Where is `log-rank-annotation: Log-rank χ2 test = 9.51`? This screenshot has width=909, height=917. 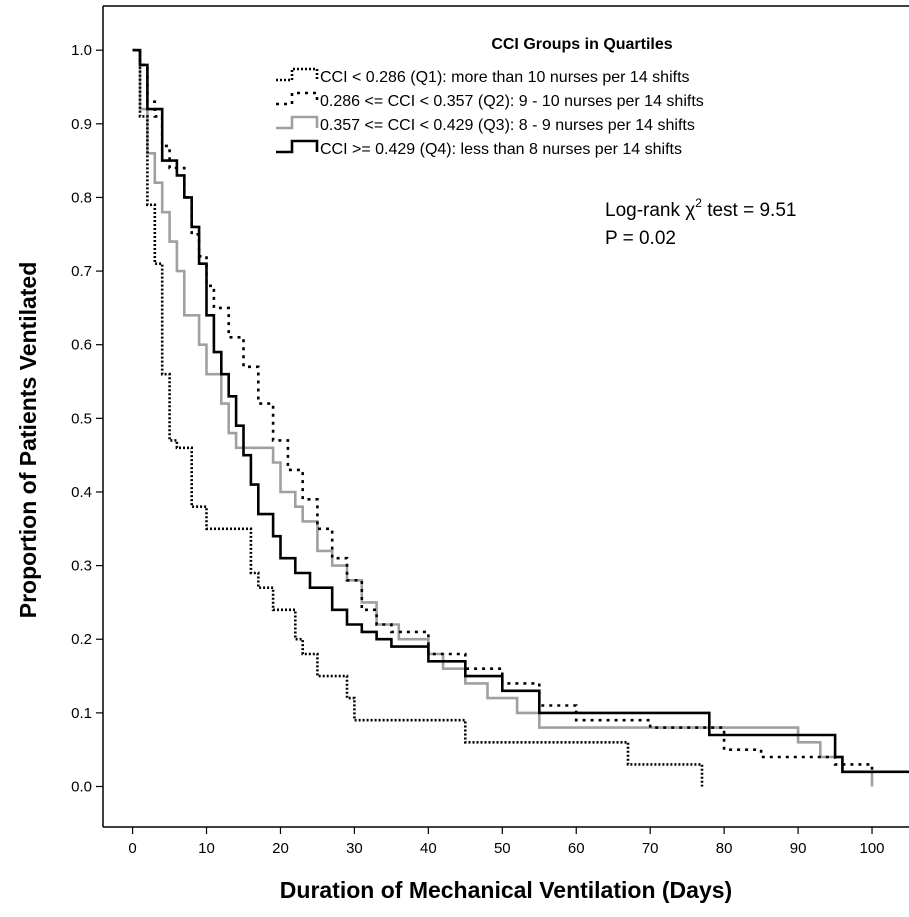
log-rank-annotation: Log-rank χ2 test = 9.51 is located at coordinates (700, 208).